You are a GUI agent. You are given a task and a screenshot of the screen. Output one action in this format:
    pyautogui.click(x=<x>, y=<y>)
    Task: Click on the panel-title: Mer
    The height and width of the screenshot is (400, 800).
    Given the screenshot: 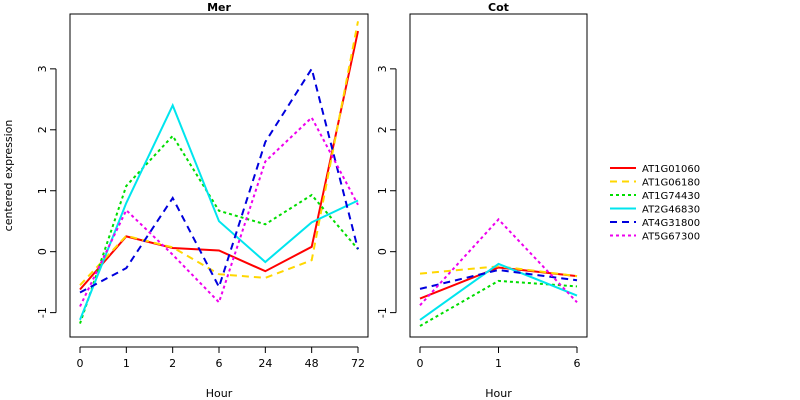 What is the action you would take?
    pyautogui.click(x=219, y=7)
    